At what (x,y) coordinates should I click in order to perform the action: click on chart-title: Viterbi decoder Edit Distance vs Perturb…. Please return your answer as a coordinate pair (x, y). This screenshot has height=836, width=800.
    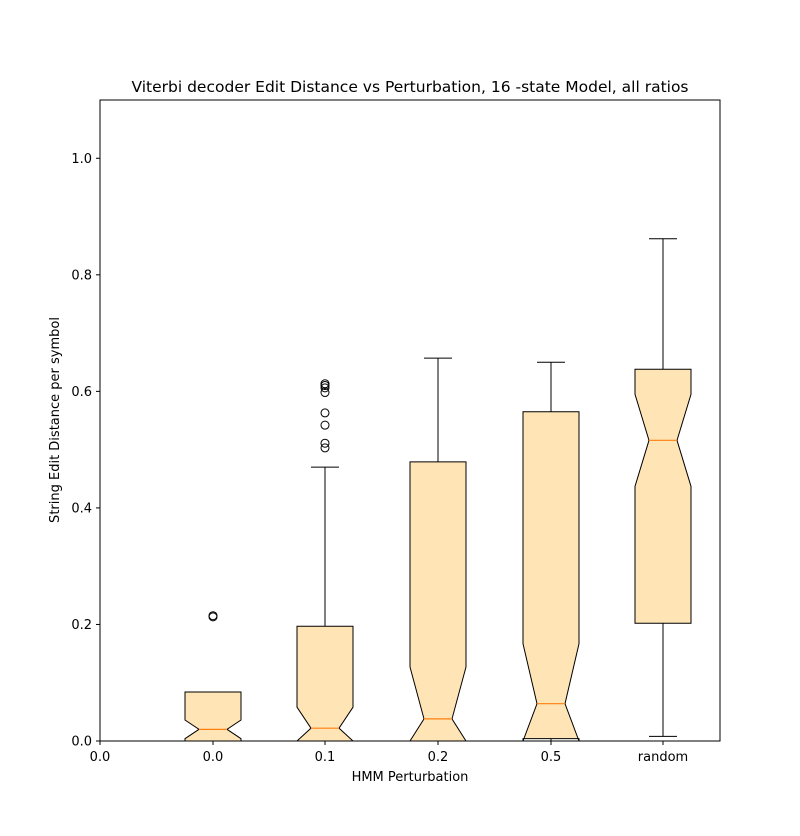
    Looking at the image, I should click on (409, 87).